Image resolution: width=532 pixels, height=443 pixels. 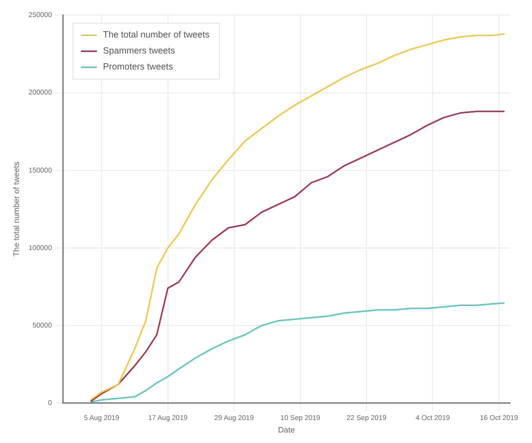 What do you see at coordinates (138, 67) in the screenshot?
I see `legend-label: Promoters tweets` at bounding box center [138, 67].